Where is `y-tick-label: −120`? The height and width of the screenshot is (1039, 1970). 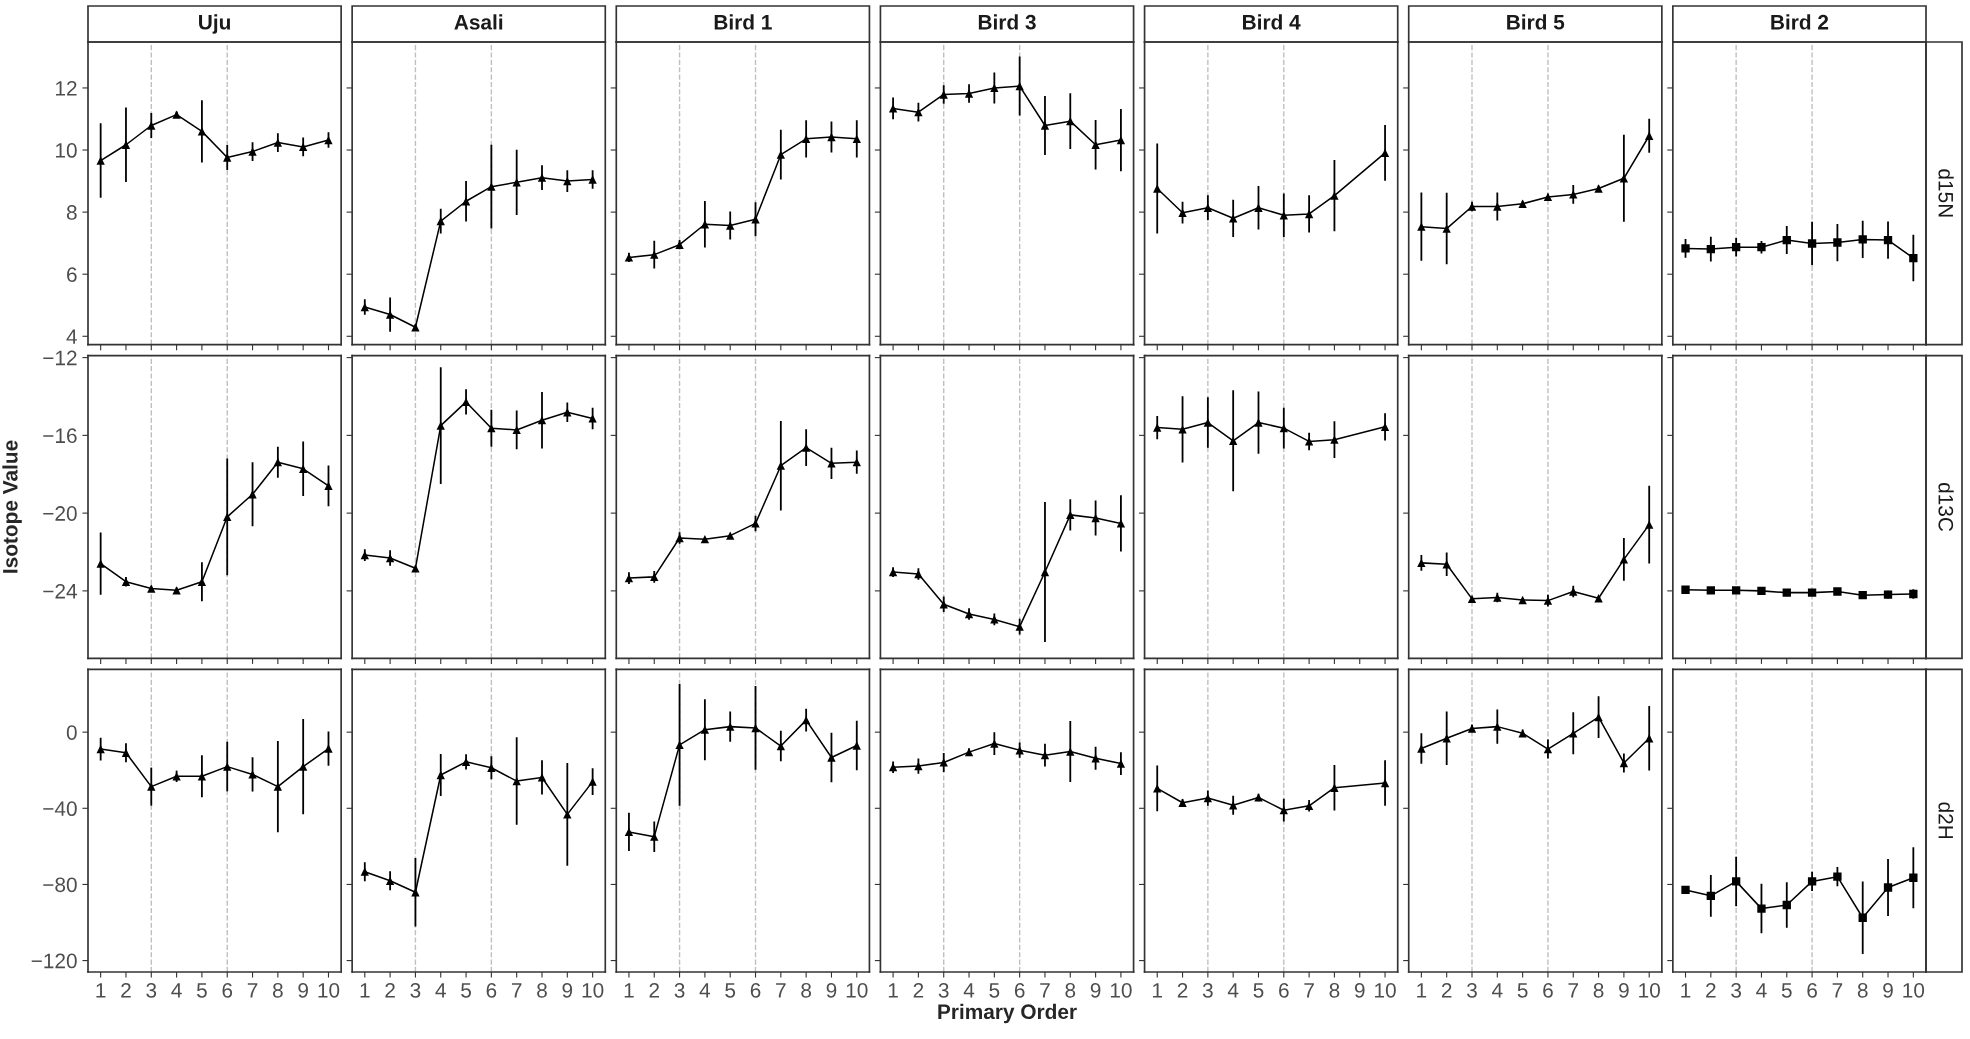
y-tick-label: −120 is located at coordinates (54, 961).